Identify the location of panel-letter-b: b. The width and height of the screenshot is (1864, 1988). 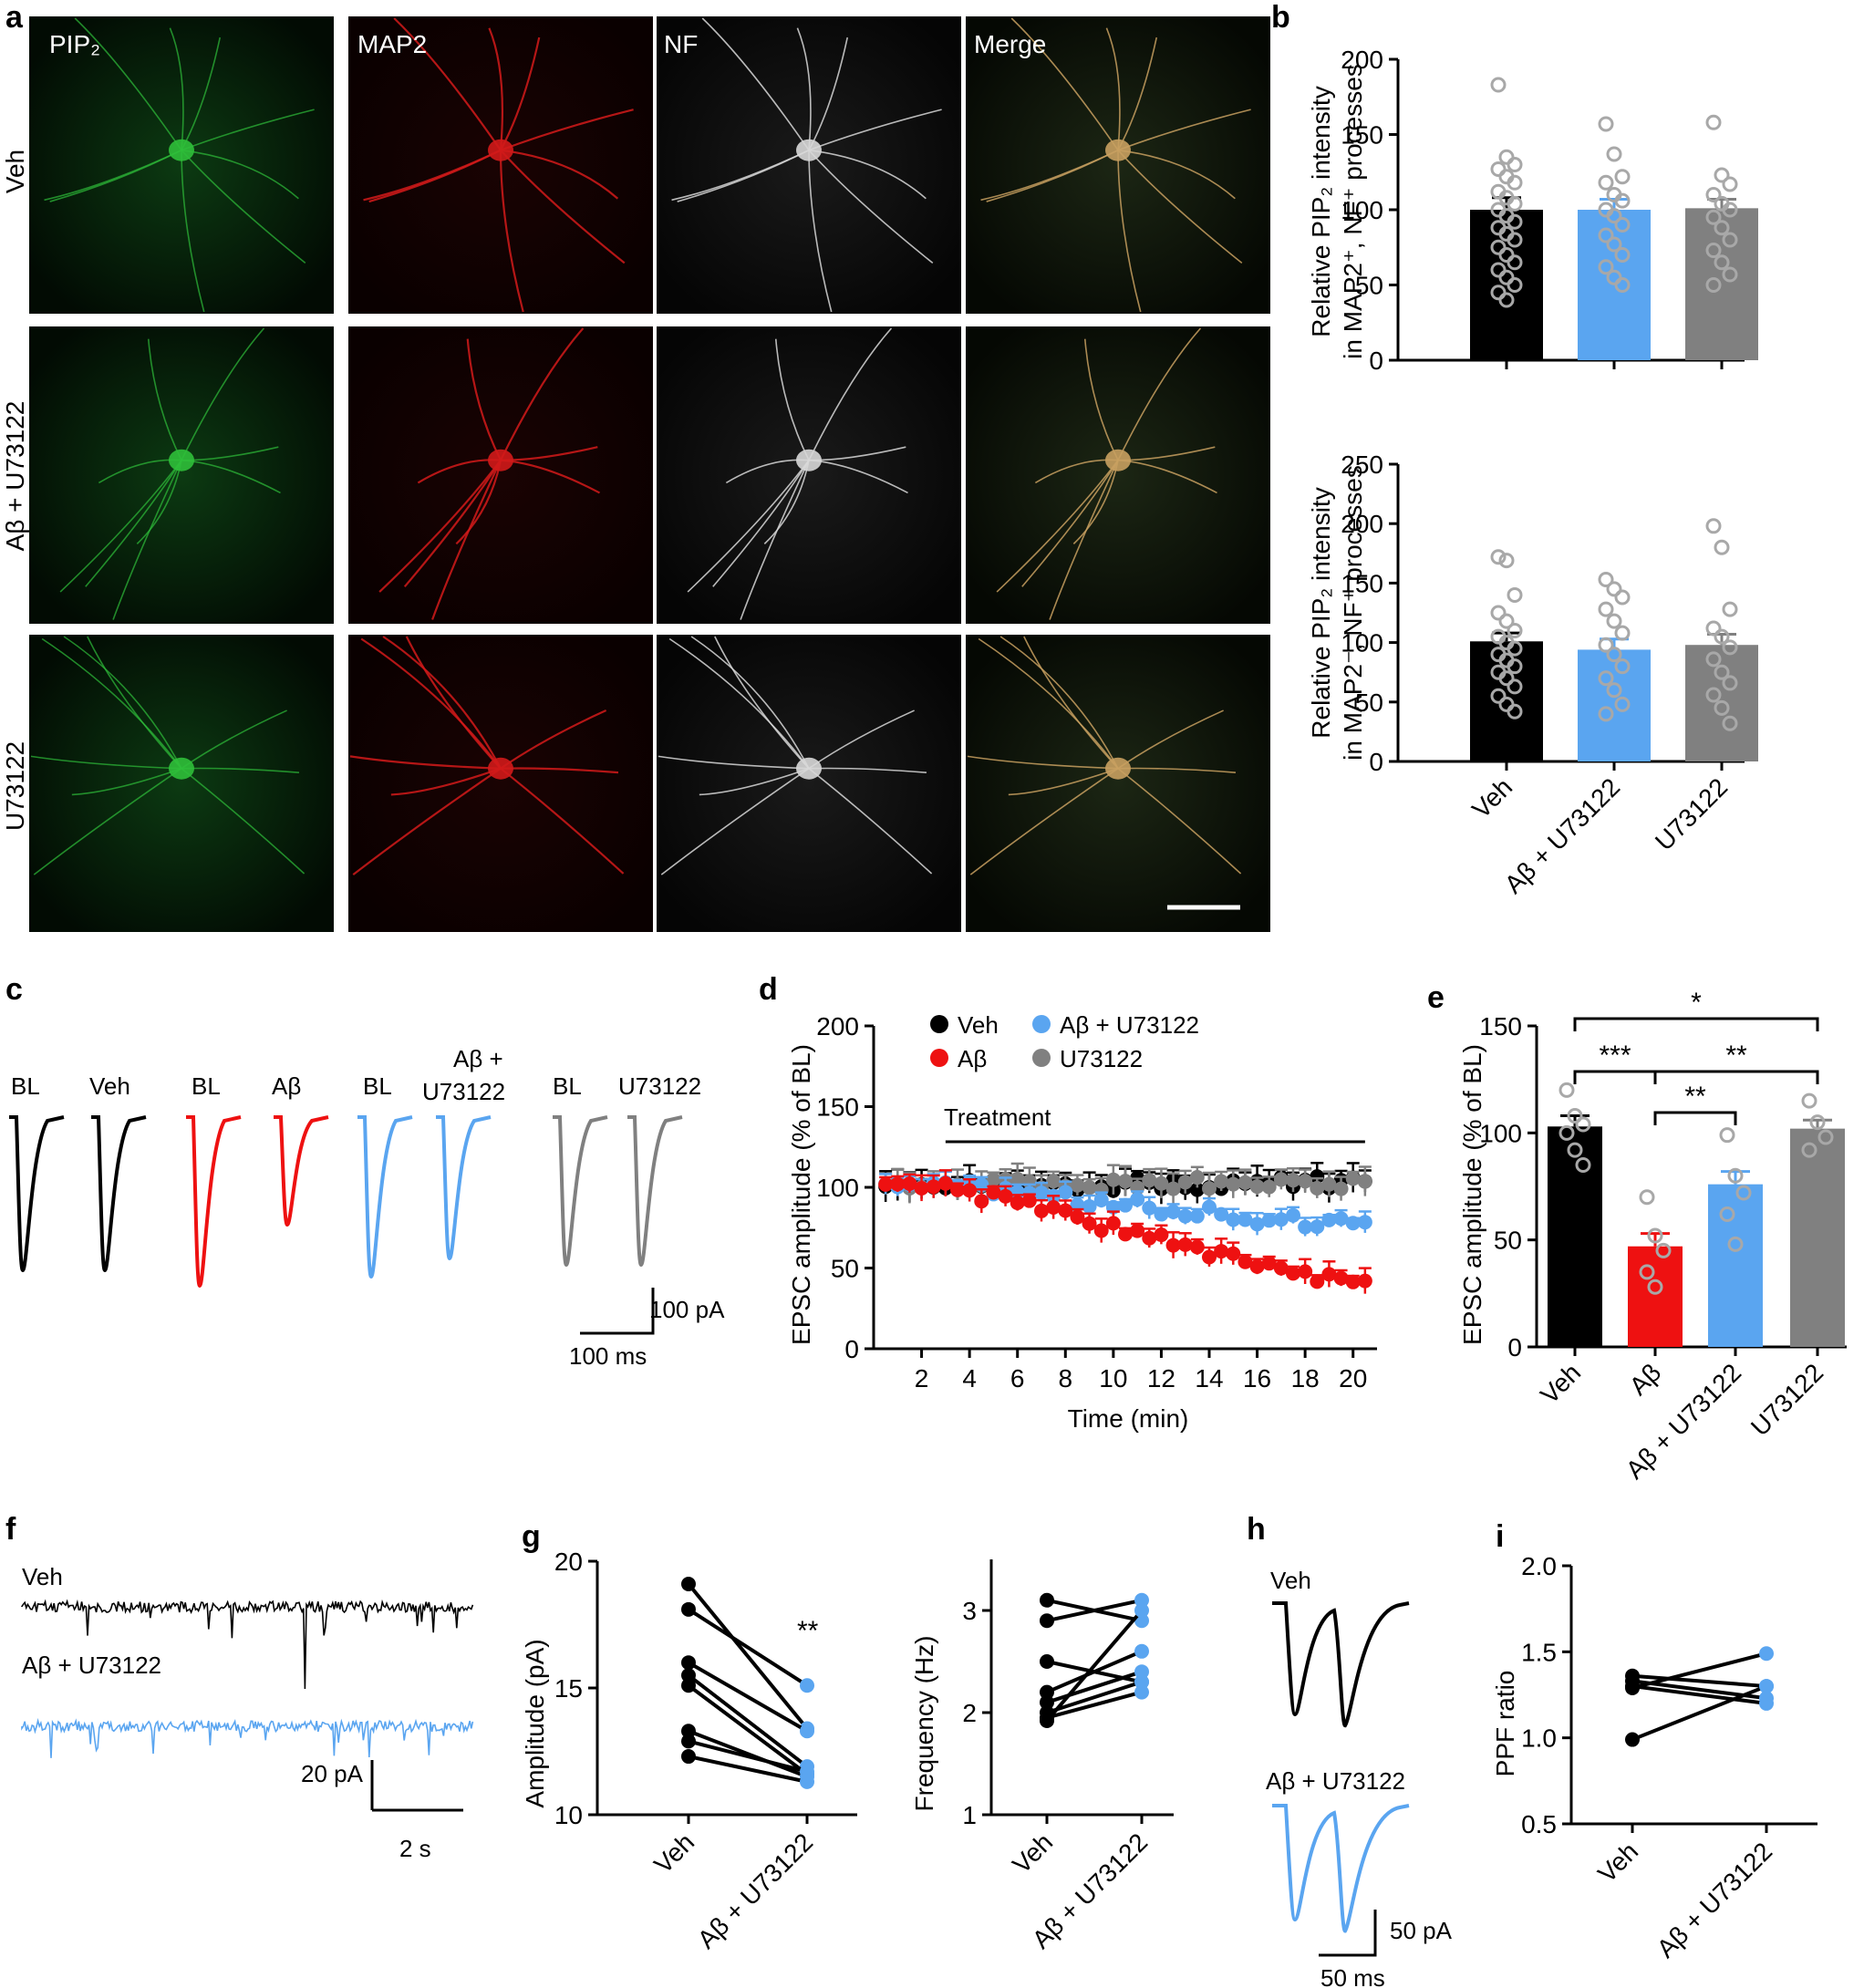
(1280, 17).